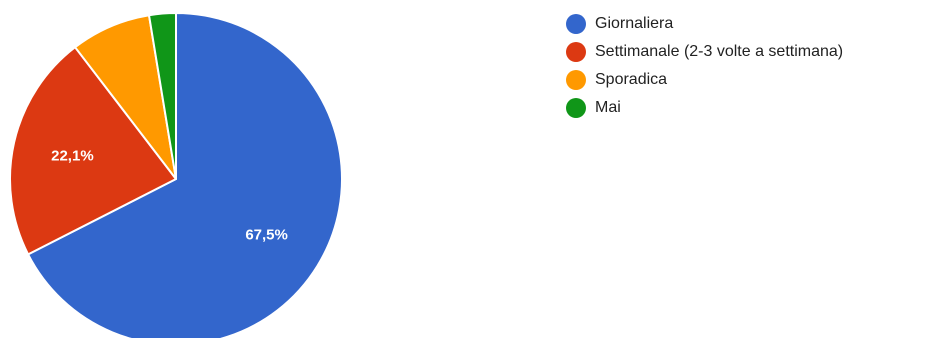 The height and width of the screenshot is (338, 945). Describe the element at coordinates (608, 107) in the screenshot. I see `legend-label: Mai` at that location.